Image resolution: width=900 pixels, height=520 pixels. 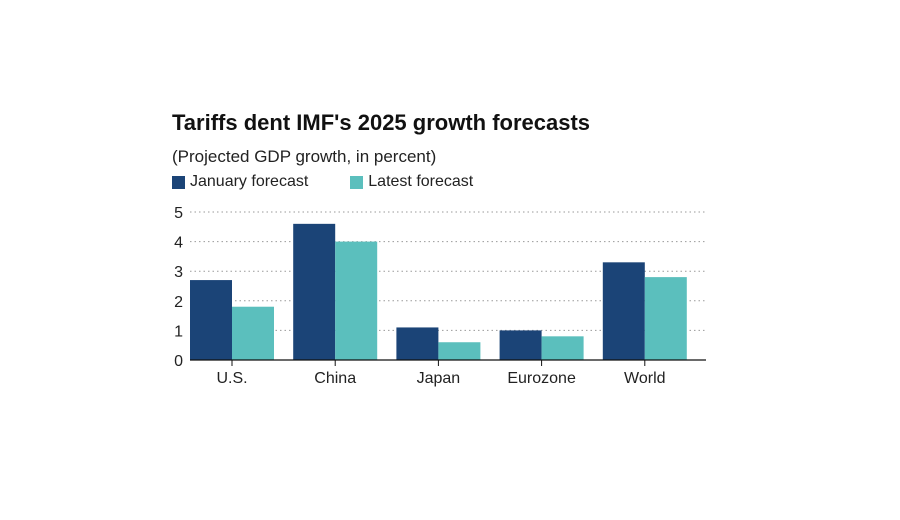 What do you see at coordinates (623, 311) in the screenshot?
I see `bar-january-world` at bounding box center [623, 311].